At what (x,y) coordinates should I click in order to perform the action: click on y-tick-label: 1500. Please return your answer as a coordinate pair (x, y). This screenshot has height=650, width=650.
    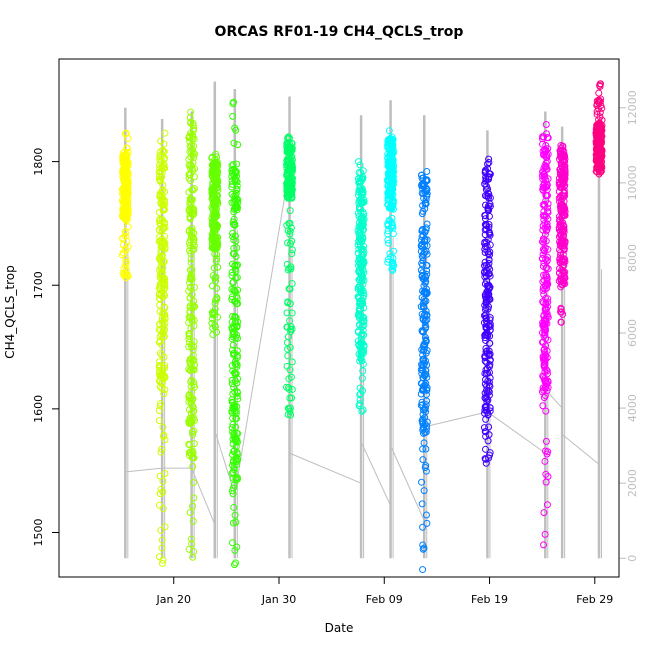
    Looking at the image, I should click on (38, 532).